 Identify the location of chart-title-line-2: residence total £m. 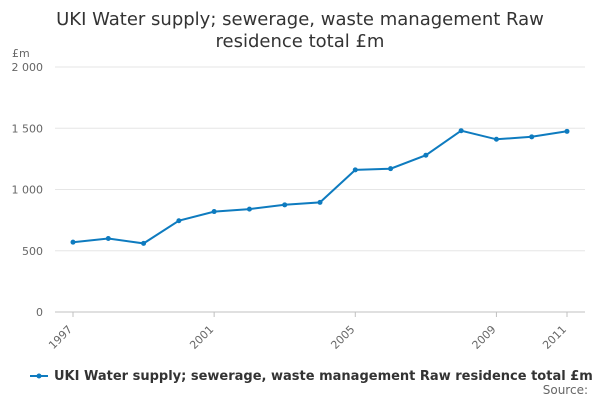
(300, 41).